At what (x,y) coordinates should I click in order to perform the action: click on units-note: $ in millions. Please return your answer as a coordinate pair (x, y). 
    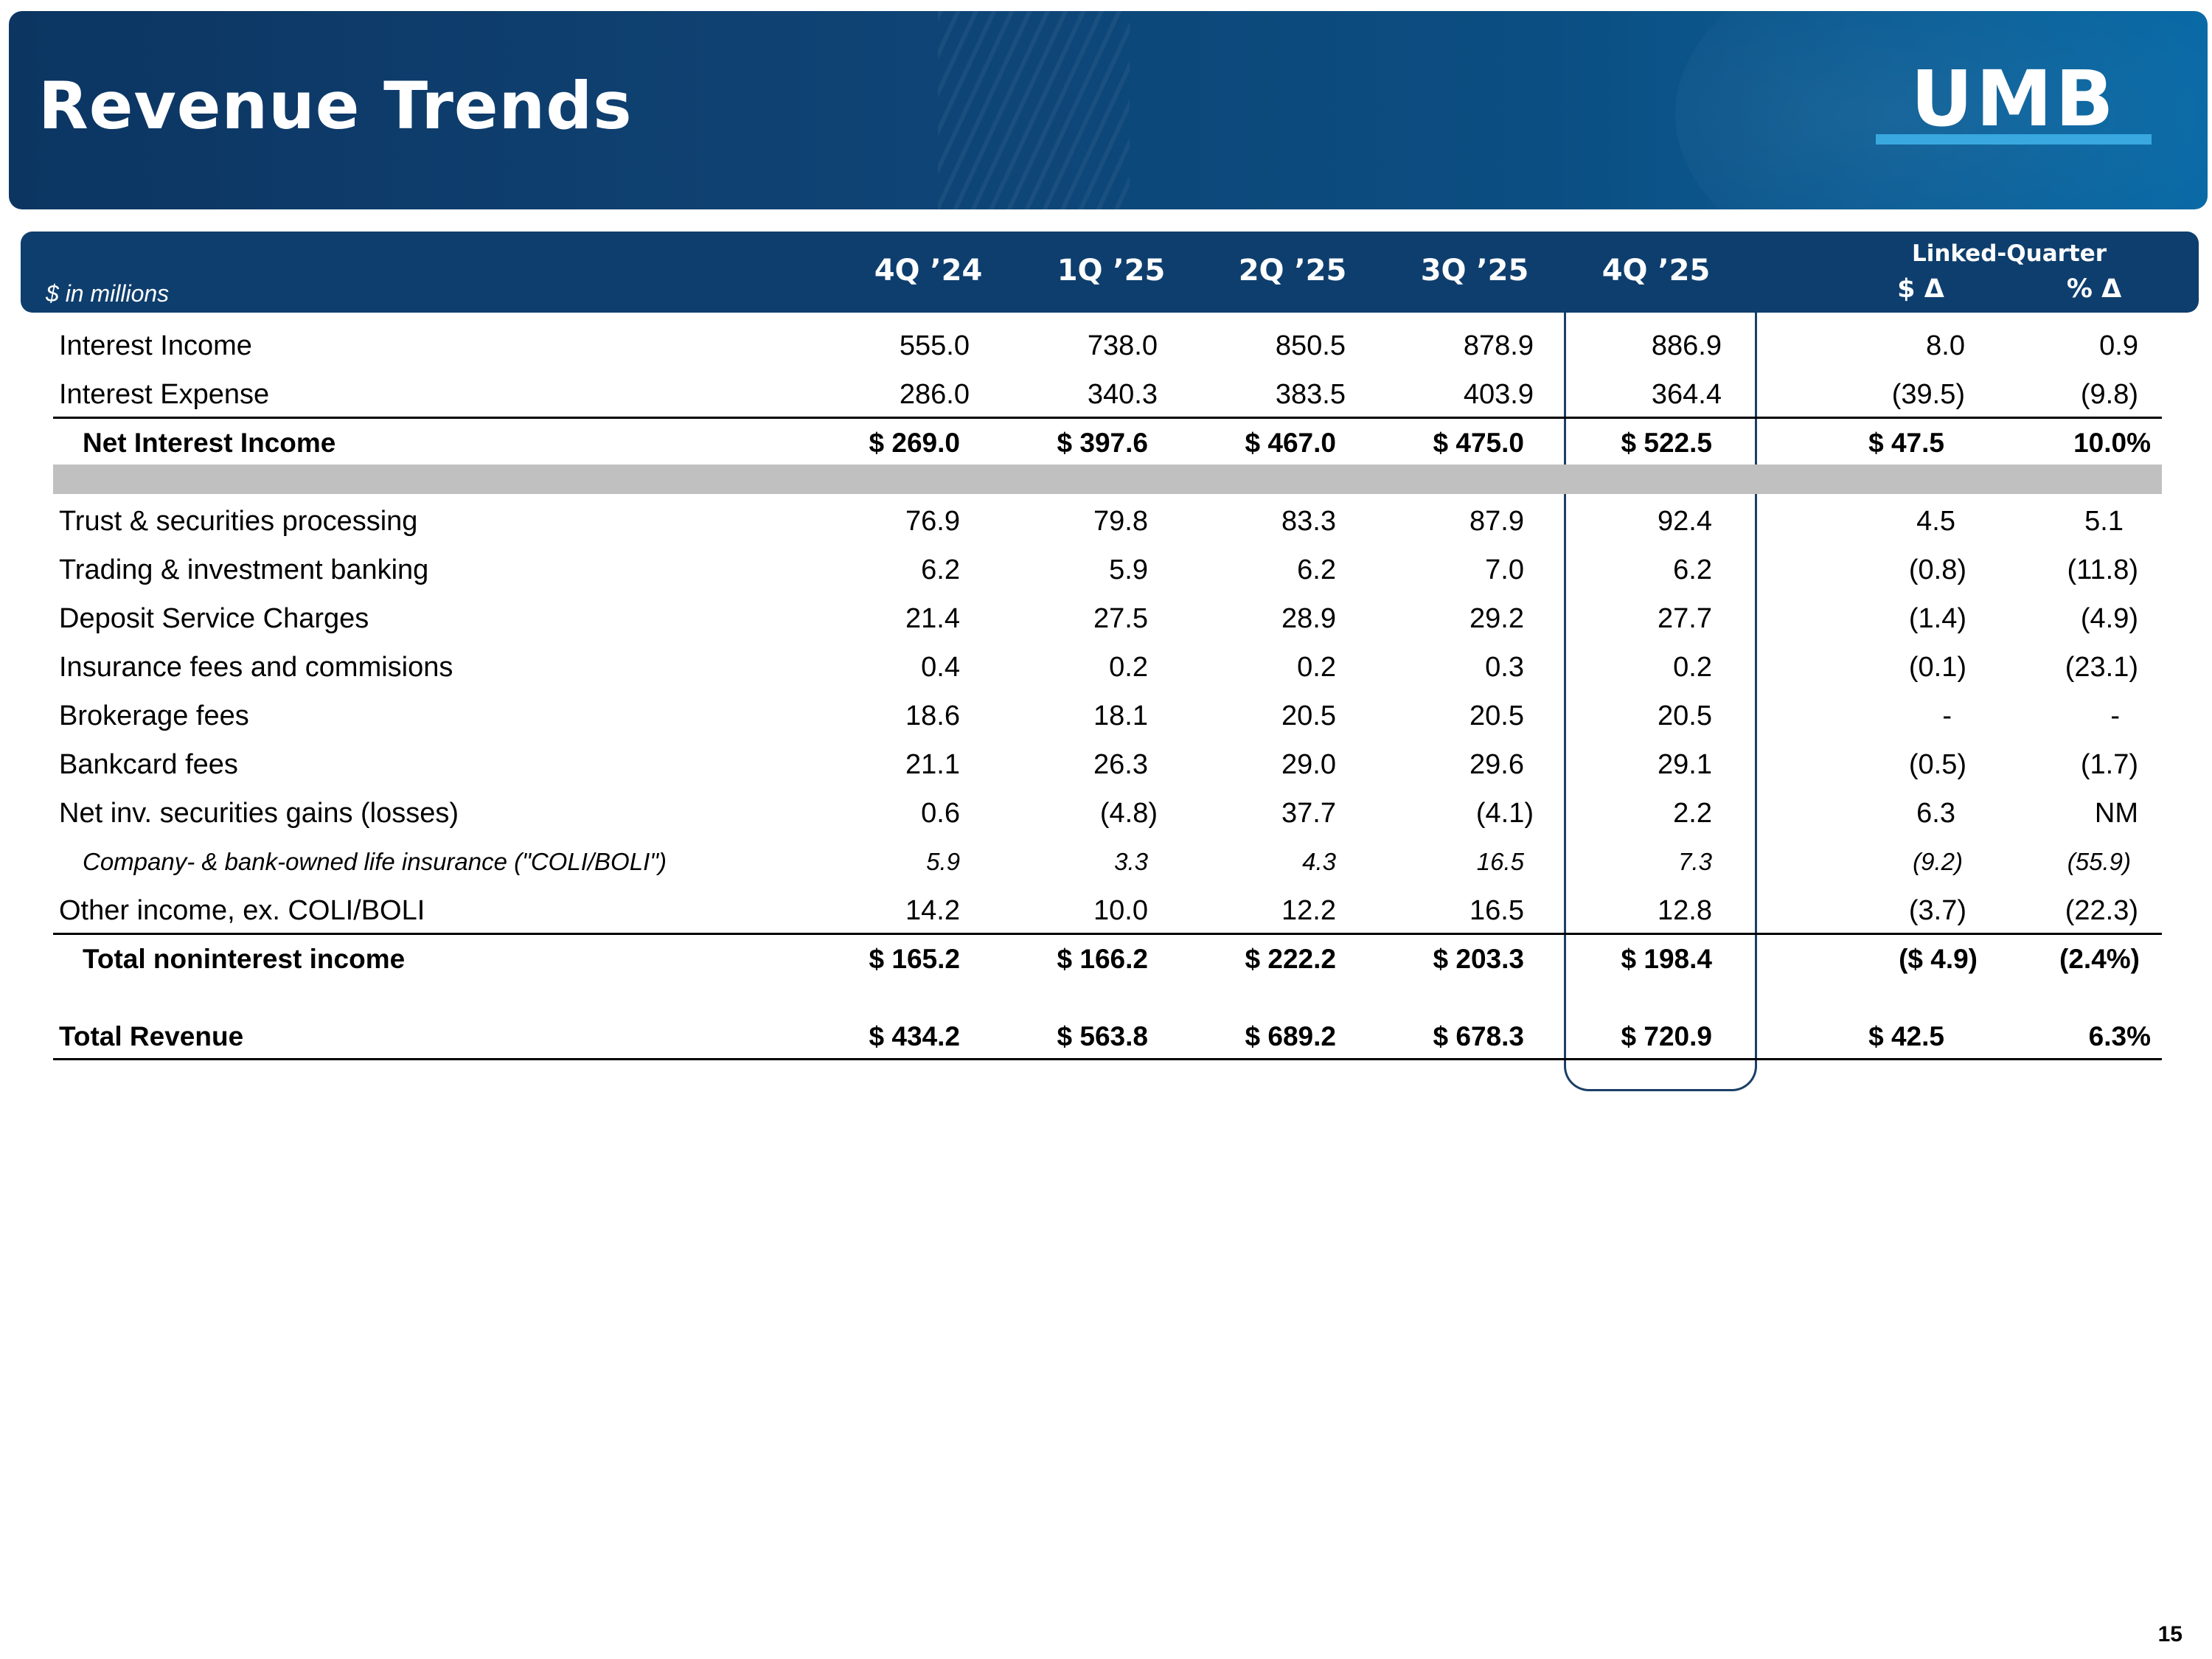
    Looking at the image, I should click on (108, 293).